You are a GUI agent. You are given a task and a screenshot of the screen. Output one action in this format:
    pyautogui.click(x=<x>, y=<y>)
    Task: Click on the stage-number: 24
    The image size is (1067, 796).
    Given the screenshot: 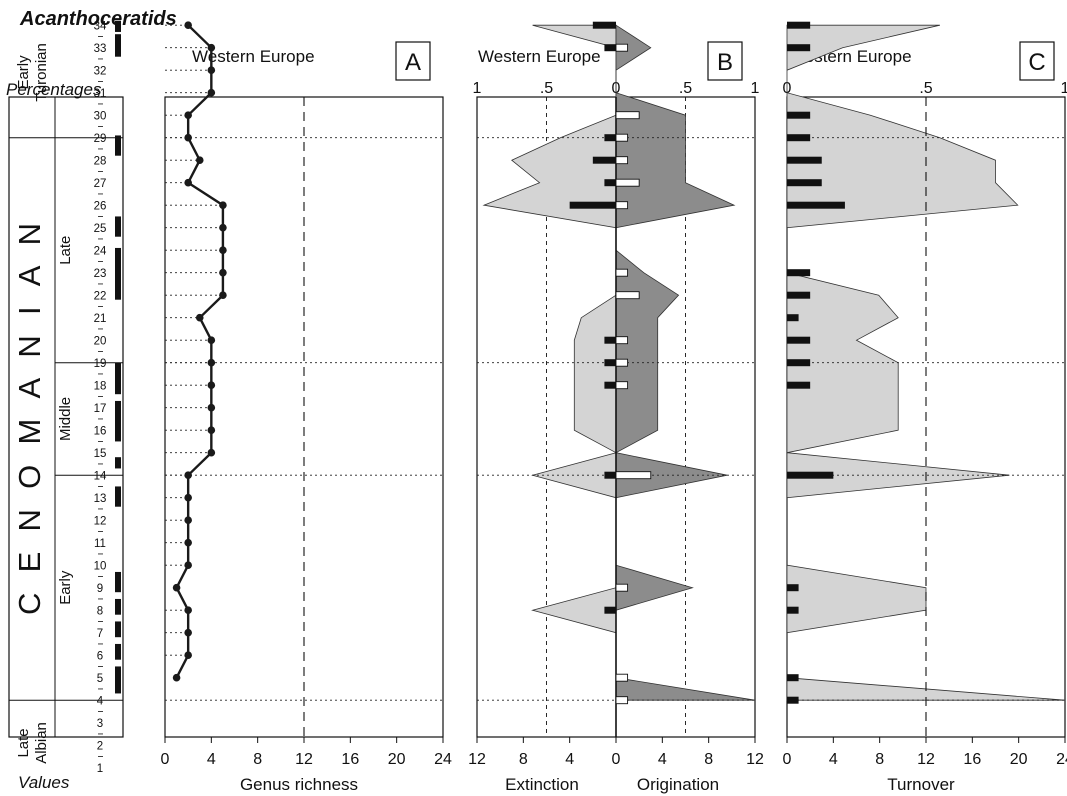 What is the action you would take?
    pyautogui.click(x=100, y=252)
    